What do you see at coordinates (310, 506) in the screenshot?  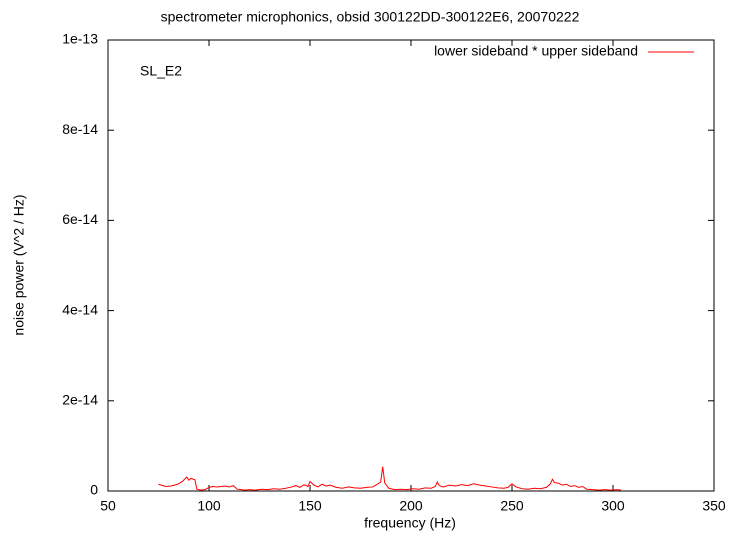 I see `x-tick-label: 150` at bounding box center [310, 506].